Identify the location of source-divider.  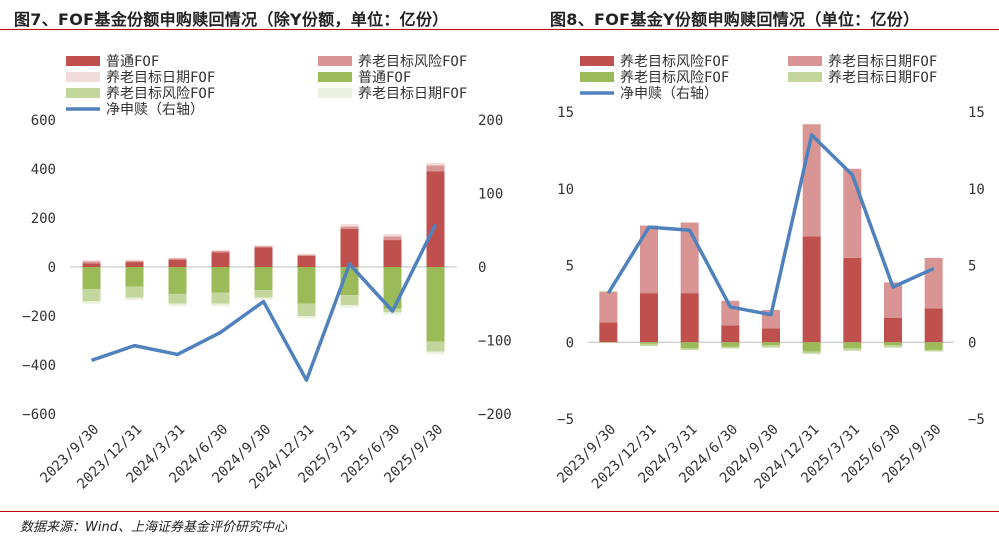
(499, 511).